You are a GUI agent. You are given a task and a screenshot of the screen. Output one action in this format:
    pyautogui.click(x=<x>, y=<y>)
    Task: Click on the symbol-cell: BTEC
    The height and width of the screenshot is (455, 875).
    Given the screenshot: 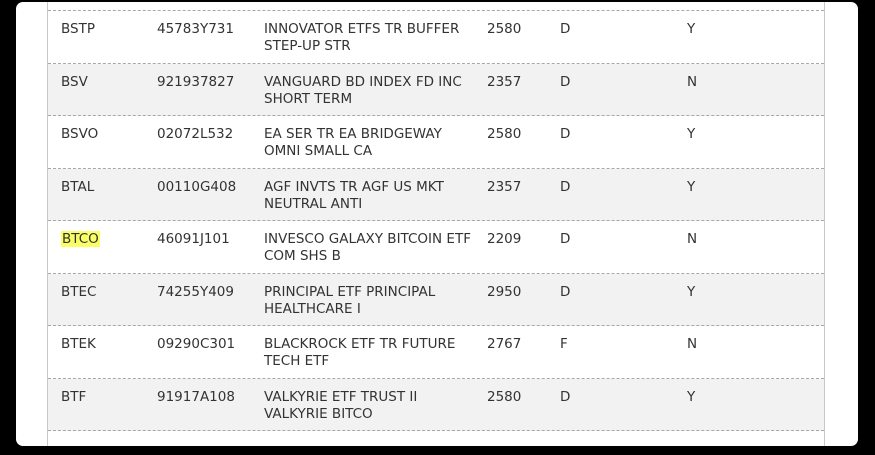 What is the action you would take?
    pyautogui.click(x=78, y=292)
    